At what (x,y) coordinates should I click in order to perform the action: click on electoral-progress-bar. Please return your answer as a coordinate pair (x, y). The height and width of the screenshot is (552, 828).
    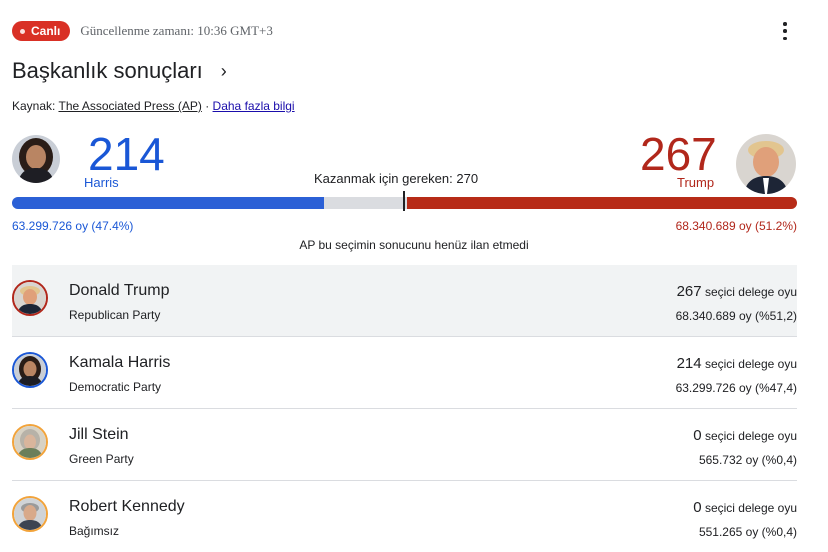
    Looking at the image, I should click on (404, 203).